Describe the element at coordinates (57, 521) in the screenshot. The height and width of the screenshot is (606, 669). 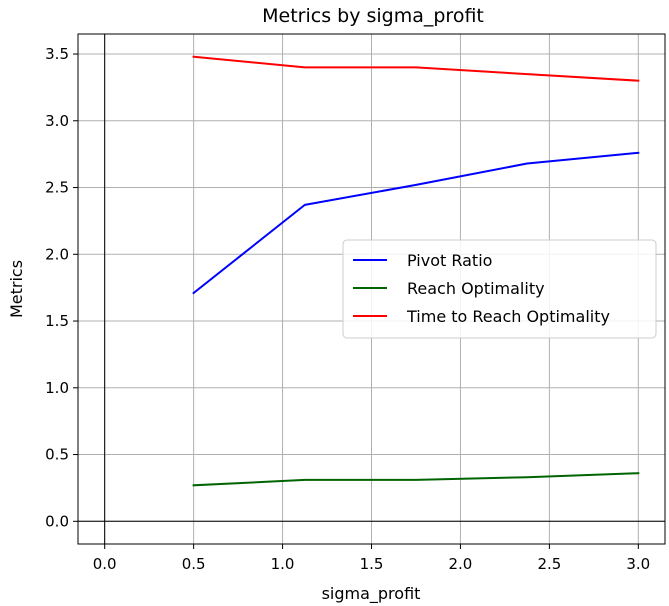
I see `y-tick-label: 0.0` at that location.